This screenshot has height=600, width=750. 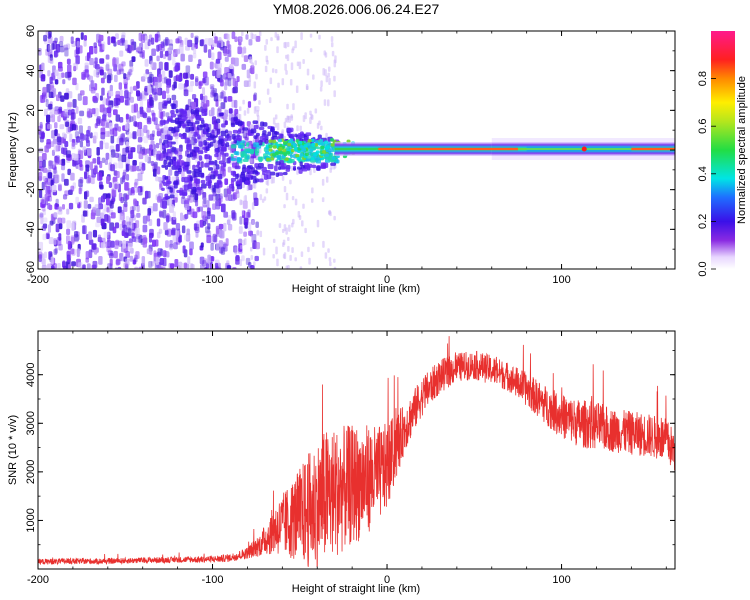 I want to click on x-tick-label: 100, so click(x=561, y=580).